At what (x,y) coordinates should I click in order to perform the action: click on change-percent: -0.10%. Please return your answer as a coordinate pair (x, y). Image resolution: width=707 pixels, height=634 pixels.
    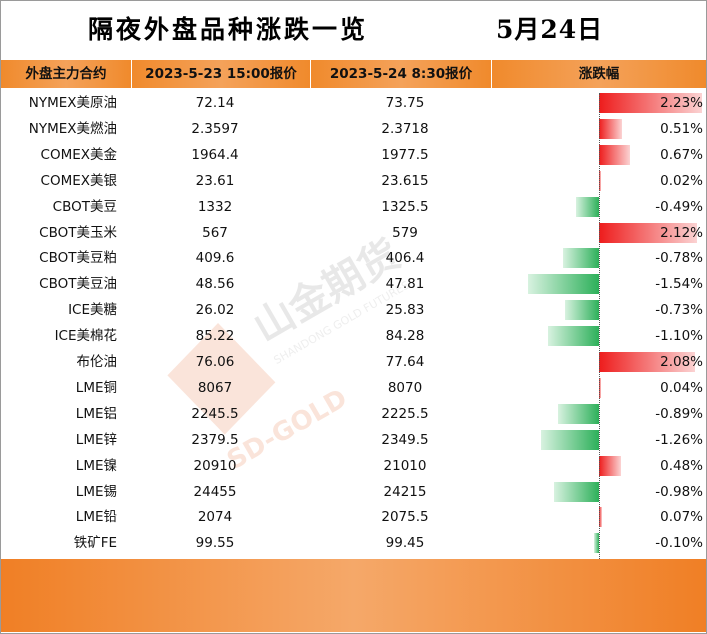
    Looking at the image, I should click on (679, 543).